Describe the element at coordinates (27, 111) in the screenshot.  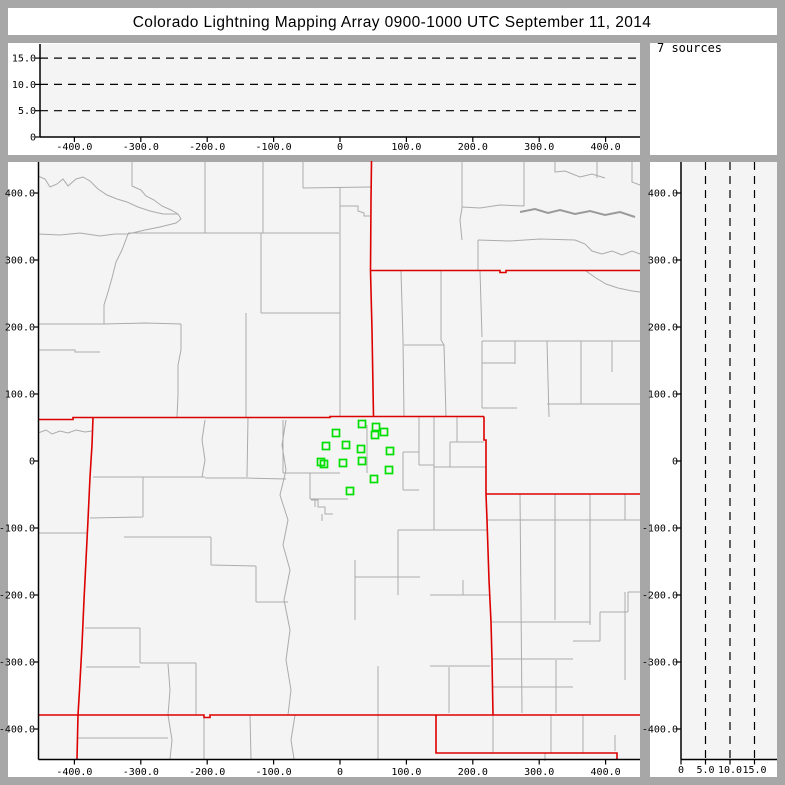
I see `top-panel-y-tick-label: 5.0` at that location.